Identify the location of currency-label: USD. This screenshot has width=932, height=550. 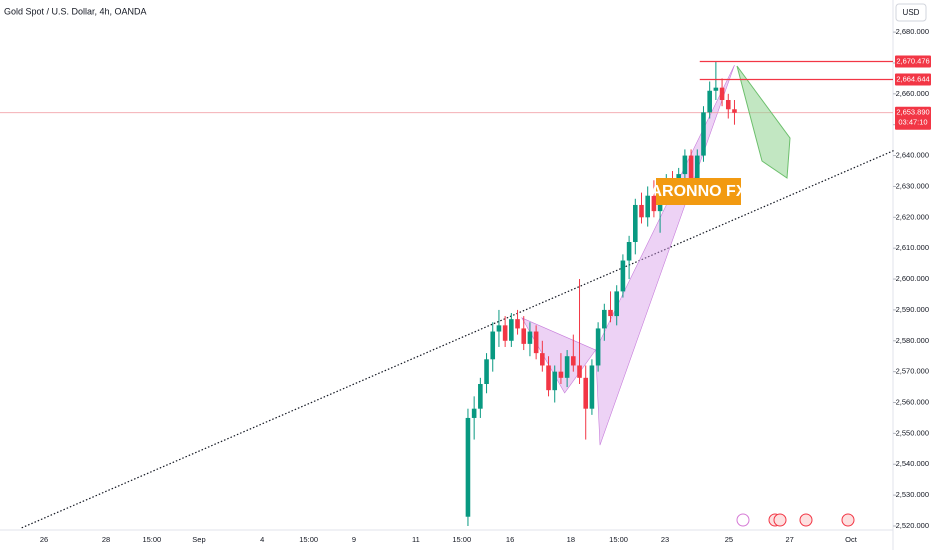
(911, 12).